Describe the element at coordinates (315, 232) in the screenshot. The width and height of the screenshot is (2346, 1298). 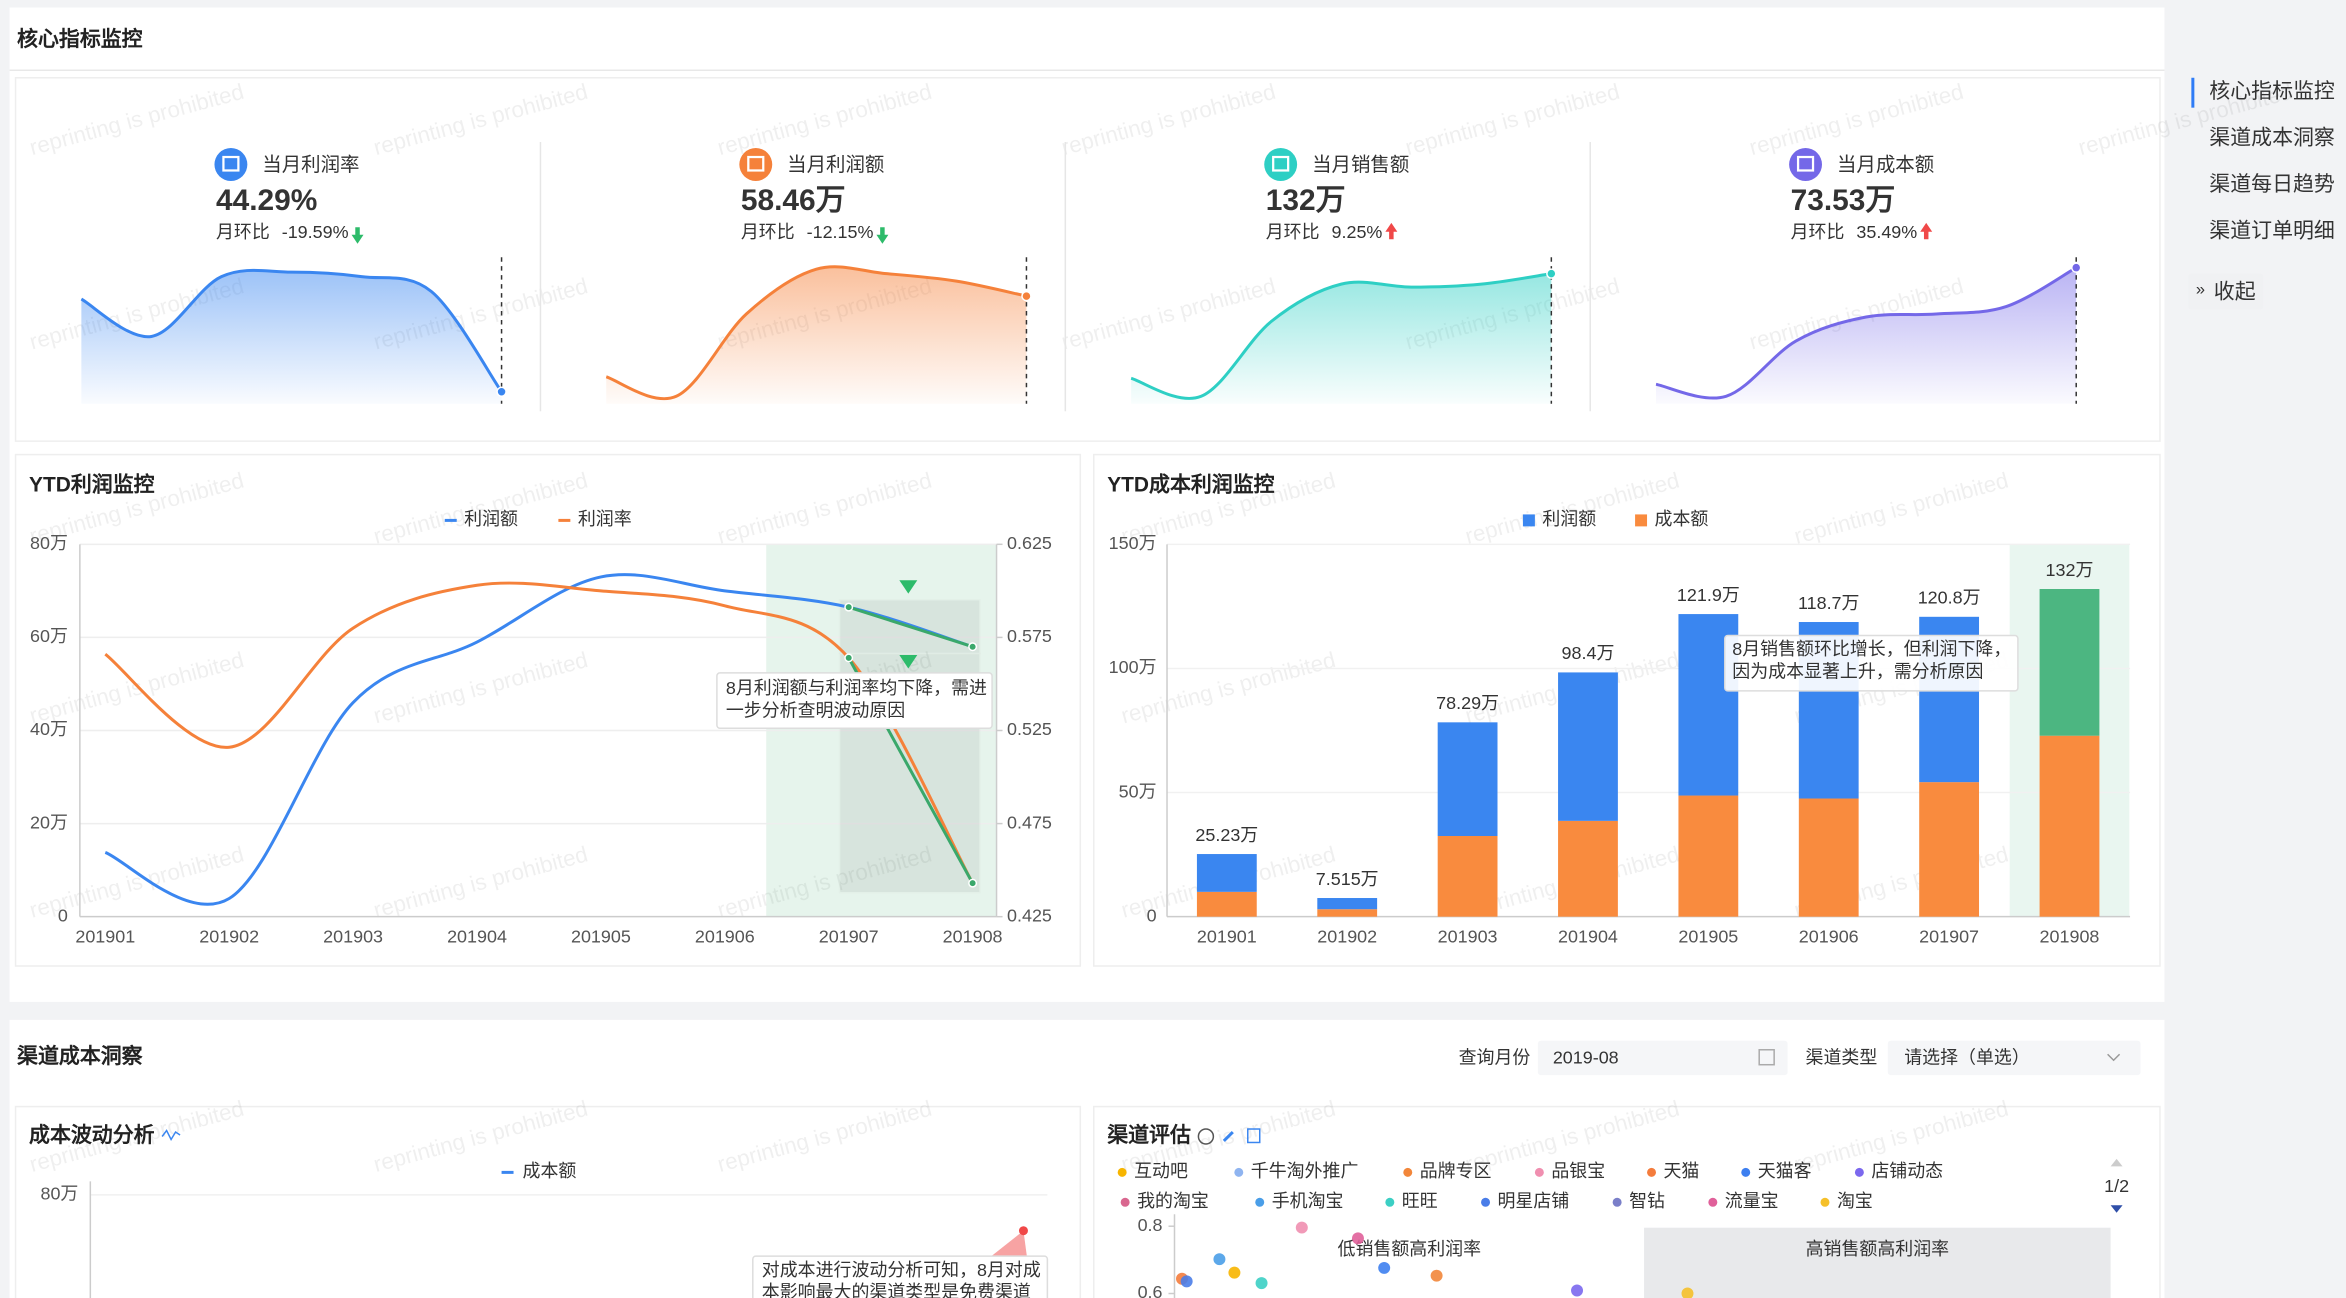
I see `kpi-change: -19.59%` at that location.